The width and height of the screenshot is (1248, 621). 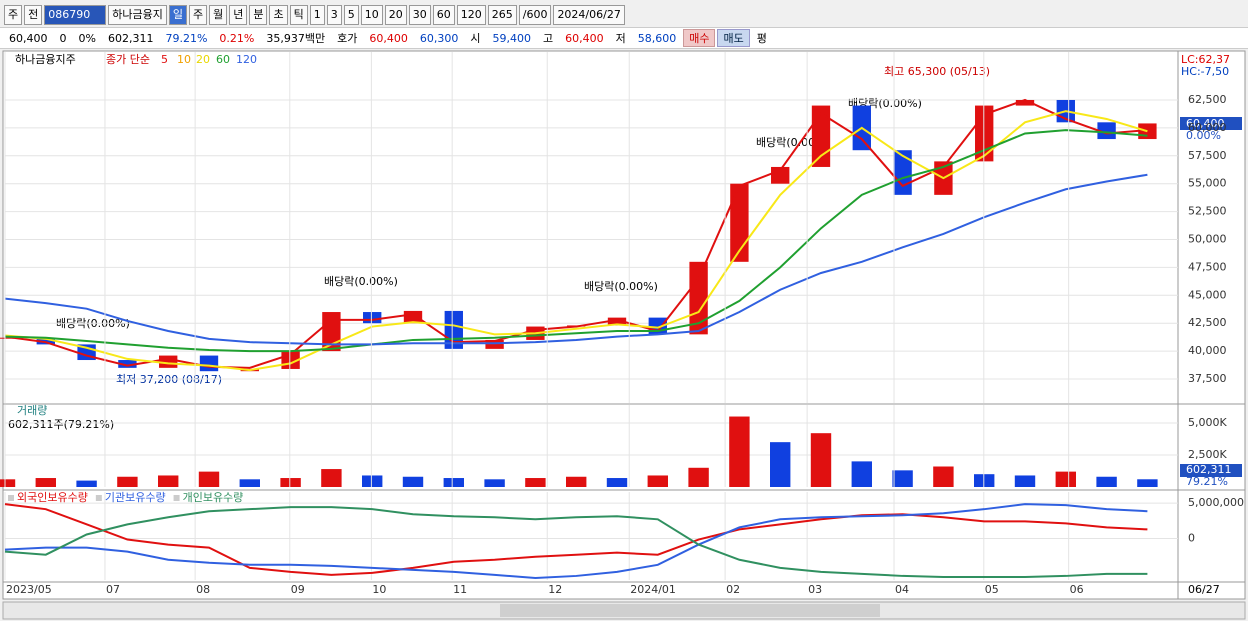 What do you see at coordinates (237, 38) in the screenshot?
I see `quote-field: 0.21%` at bounding box center [237, 38].